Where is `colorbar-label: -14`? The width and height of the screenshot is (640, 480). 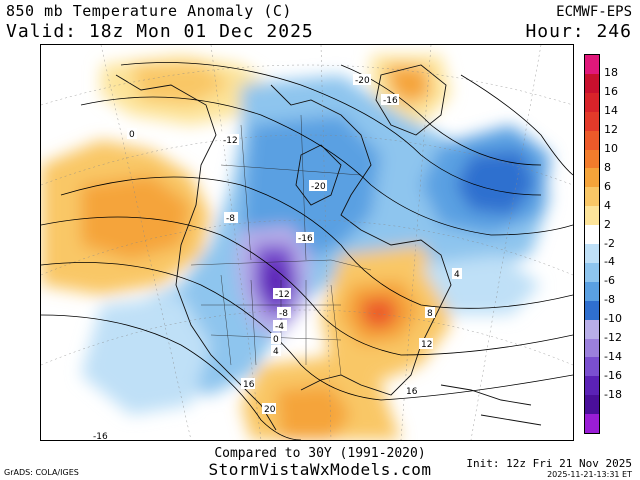 colorbar-label: -14 is located at coordinates (613, 356).